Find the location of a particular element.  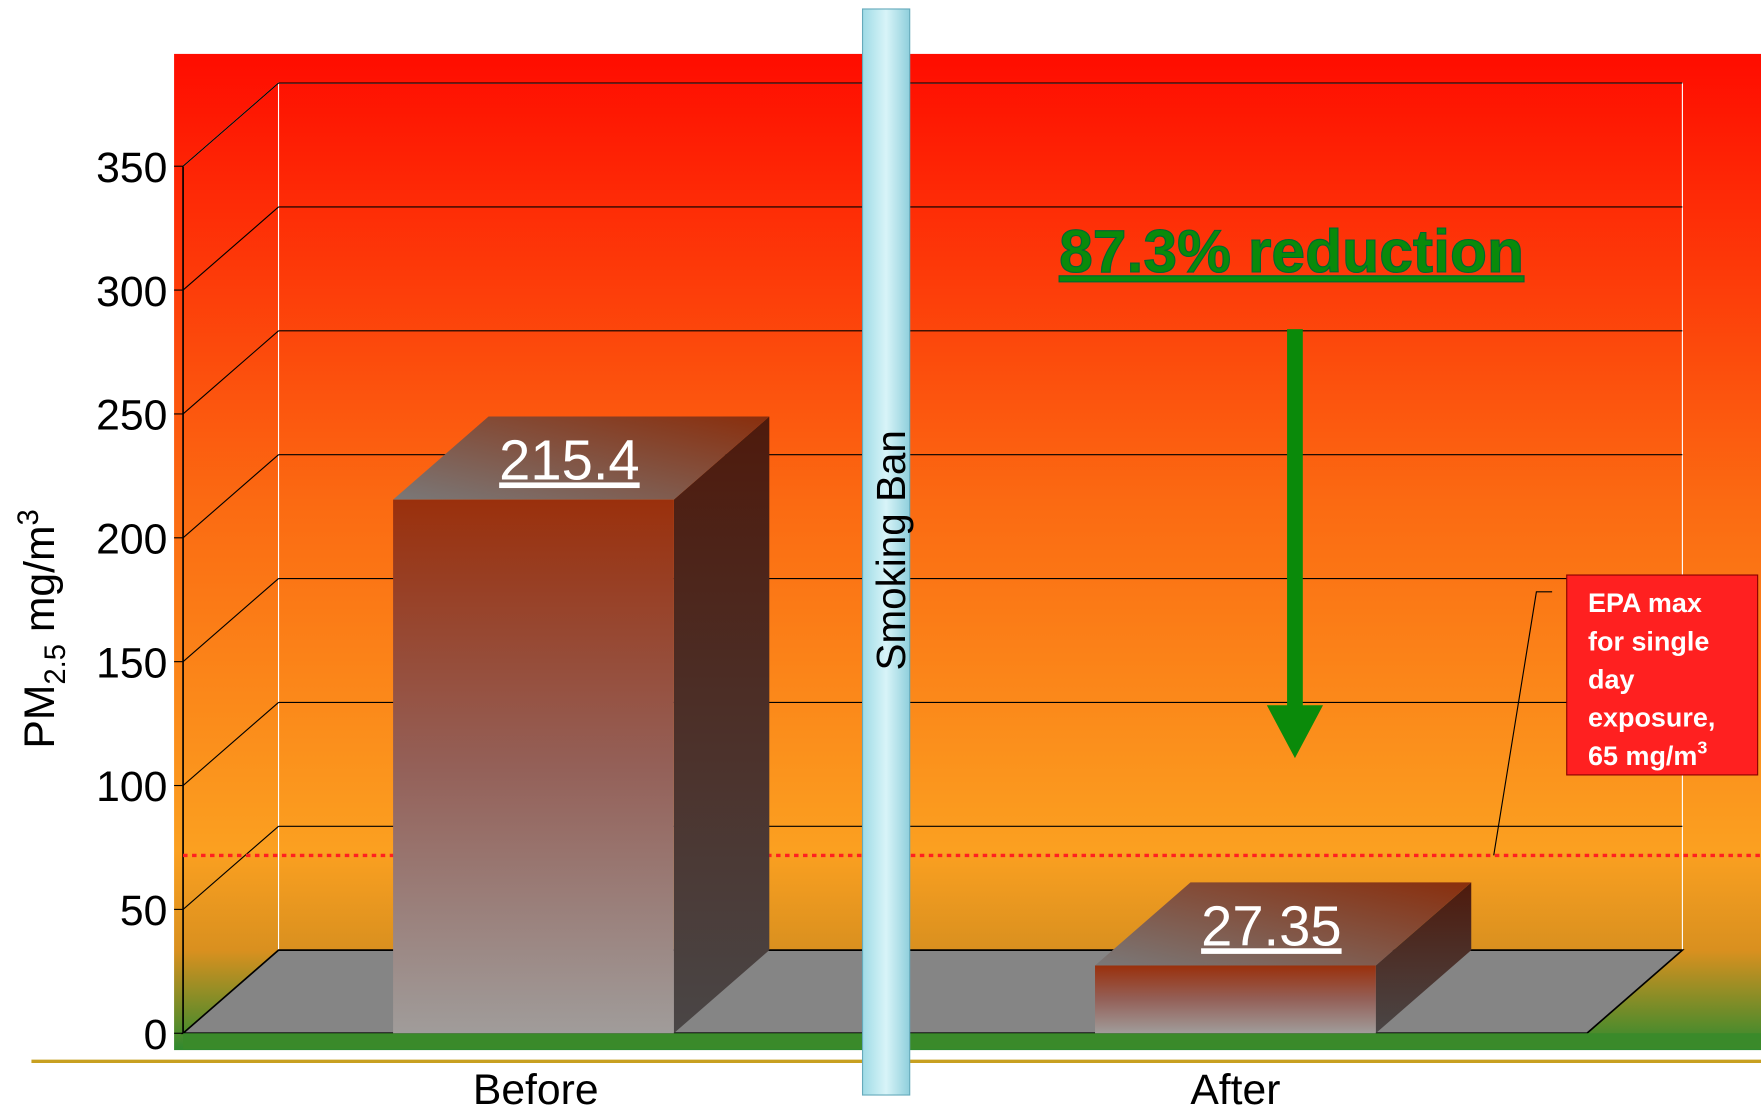

reference-label-line: exposure, is located at coordinates (1651, 718).